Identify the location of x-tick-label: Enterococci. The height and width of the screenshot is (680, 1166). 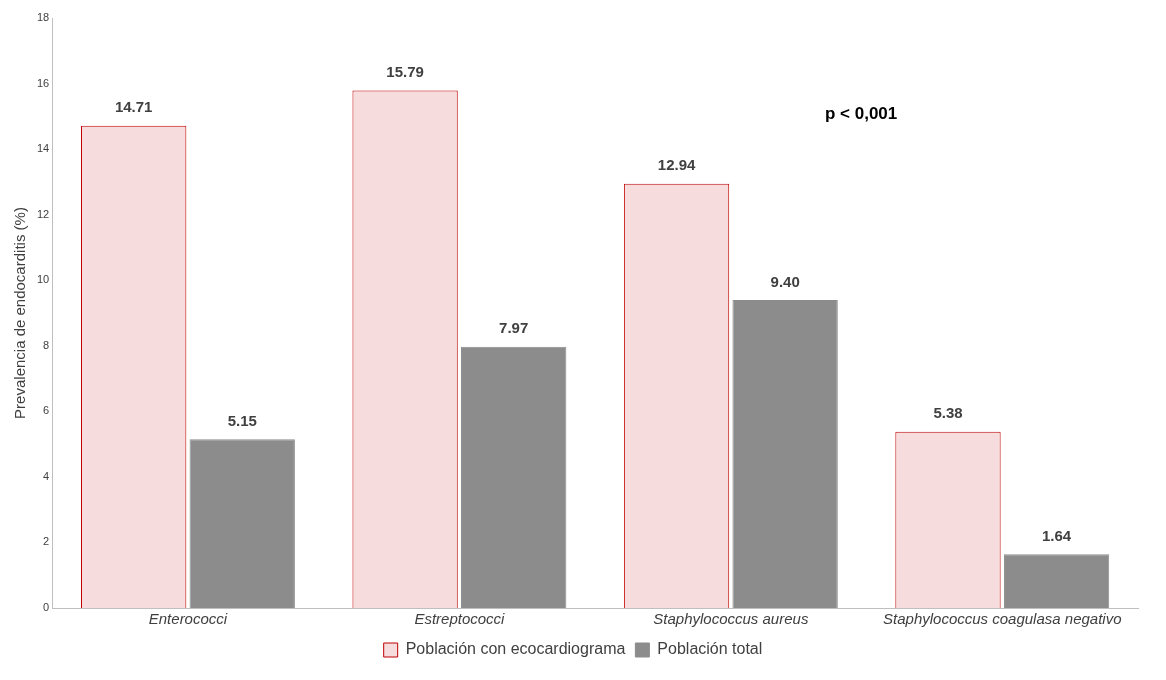
(188, 619).